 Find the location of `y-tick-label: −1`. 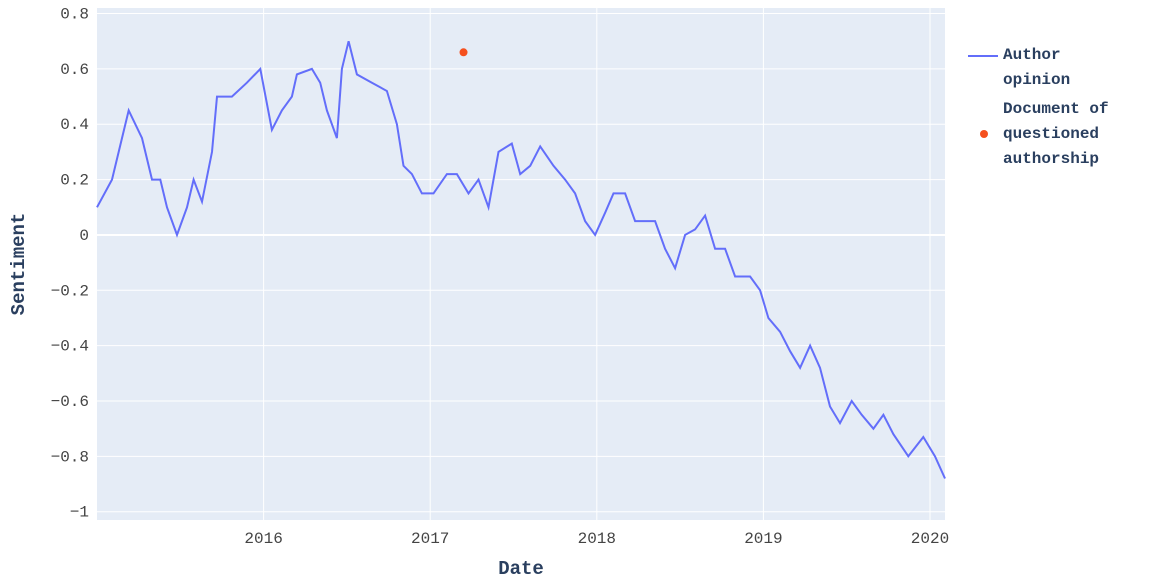

y-tick-label: −1 is located at coordinates (79, 513).